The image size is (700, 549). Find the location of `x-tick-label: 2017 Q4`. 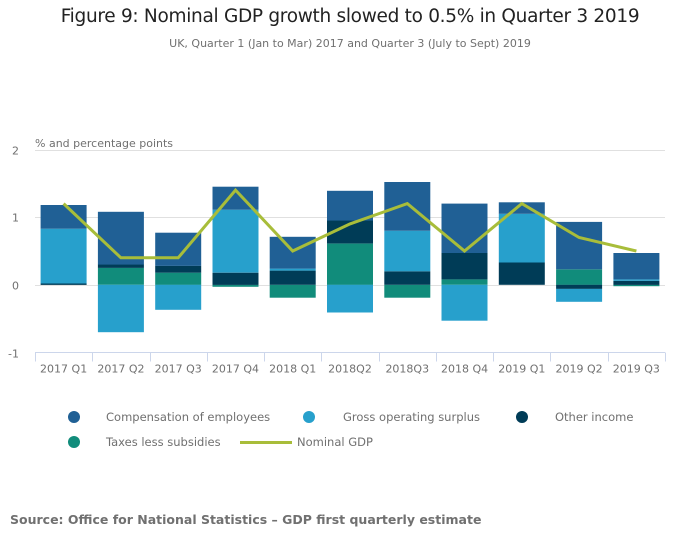

x-tick-label: 2017 Q4 is located at coordinates (235, 369).